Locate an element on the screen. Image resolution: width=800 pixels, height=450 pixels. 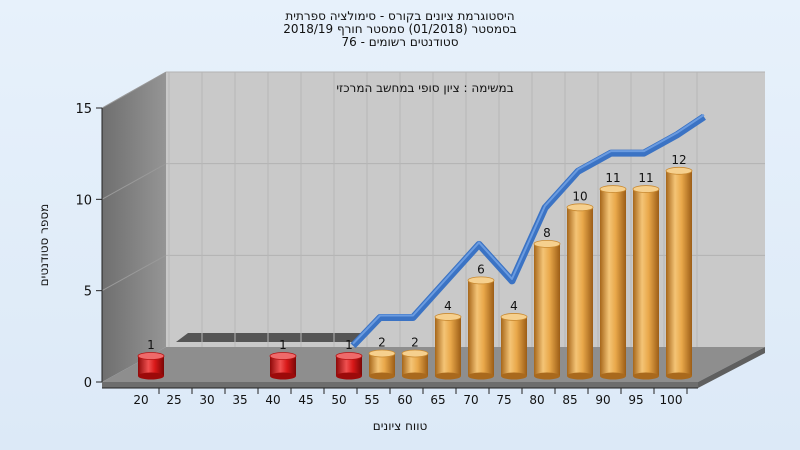
y-tick-label: 10 is located at coordinates (83, 200).